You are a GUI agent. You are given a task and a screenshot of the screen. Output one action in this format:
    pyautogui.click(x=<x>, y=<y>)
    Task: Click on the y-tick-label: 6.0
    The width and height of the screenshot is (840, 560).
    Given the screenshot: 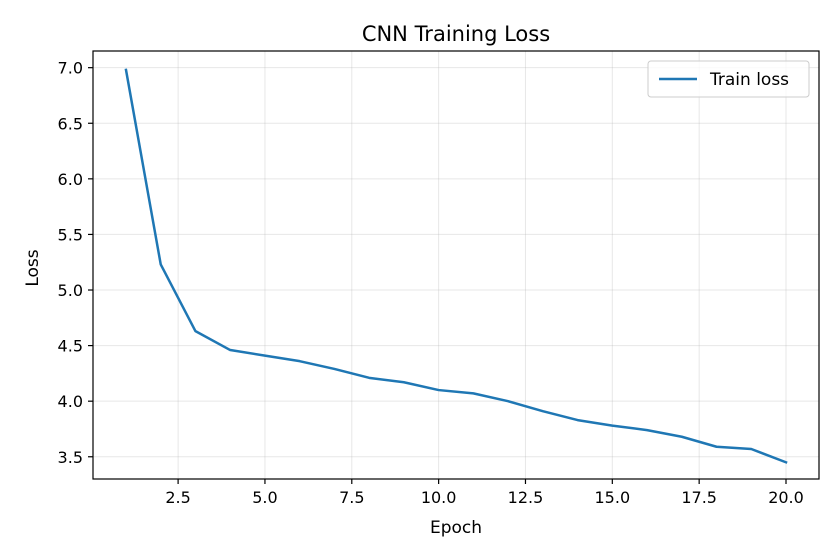 What is the action you would take?
    pyautogui.click(x=70, y=179)
    